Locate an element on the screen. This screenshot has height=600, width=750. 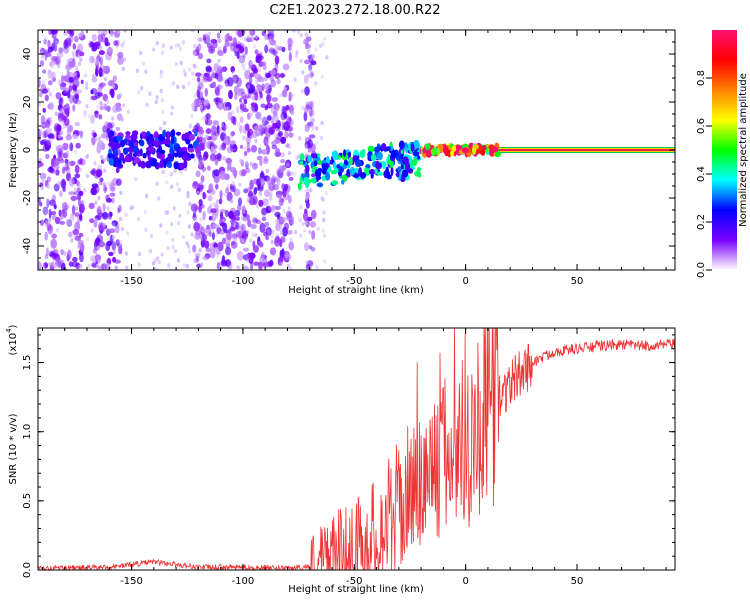
y-tick-label: 0.0 is located at coordinates (27, 570).